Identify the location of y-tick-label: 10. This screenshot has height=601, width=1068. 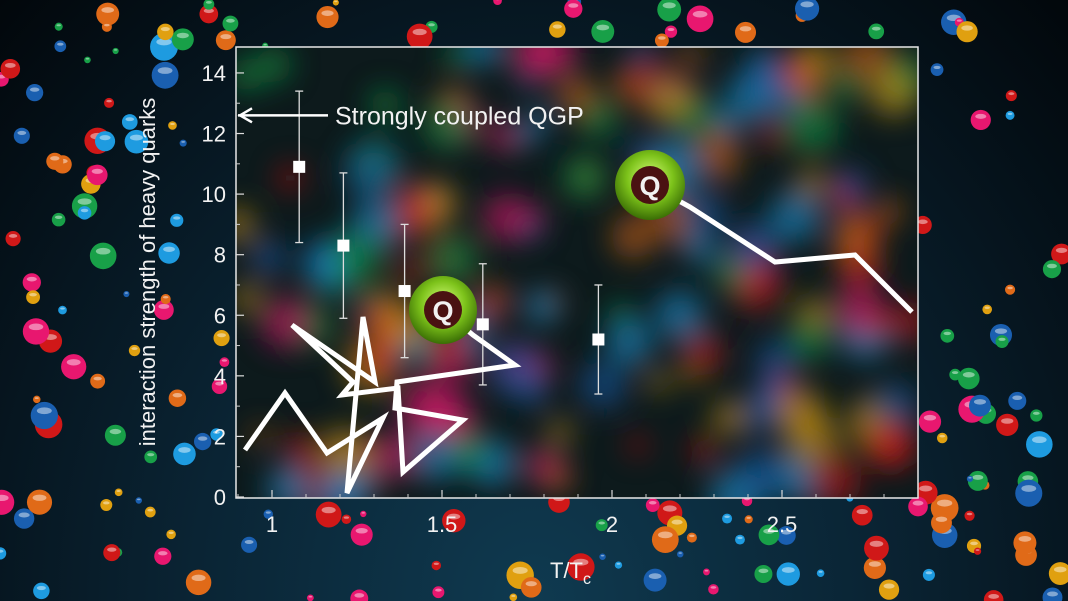
(214, 194).